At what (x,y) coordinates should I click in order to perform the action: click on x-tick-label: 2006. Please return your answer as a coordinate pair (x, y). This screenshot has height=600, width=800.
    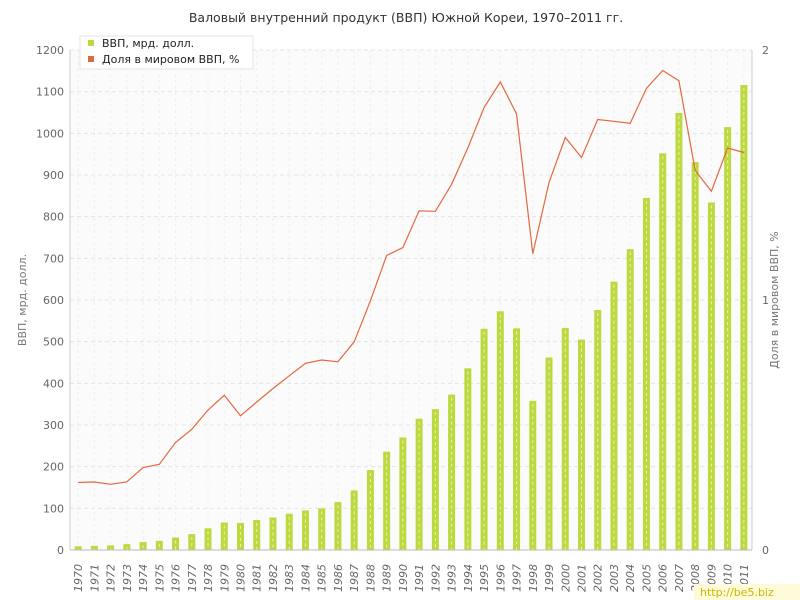
    Looking at the image, I should click on (663, 578).